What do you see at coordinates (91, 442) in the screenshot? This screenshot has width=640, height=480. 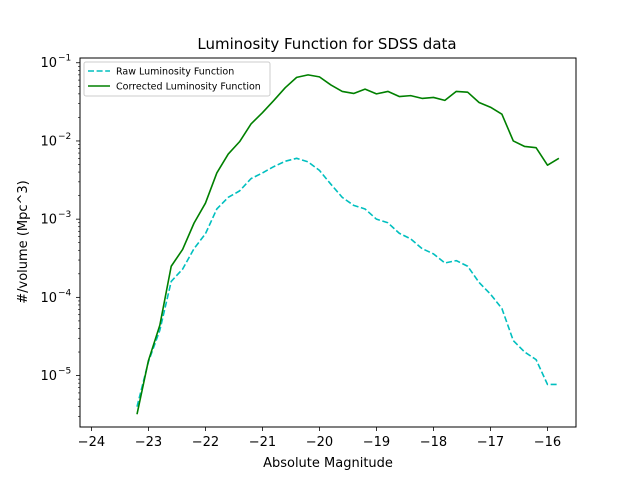 I see `x-tick-label: −24` at bounding box center [91, 442].